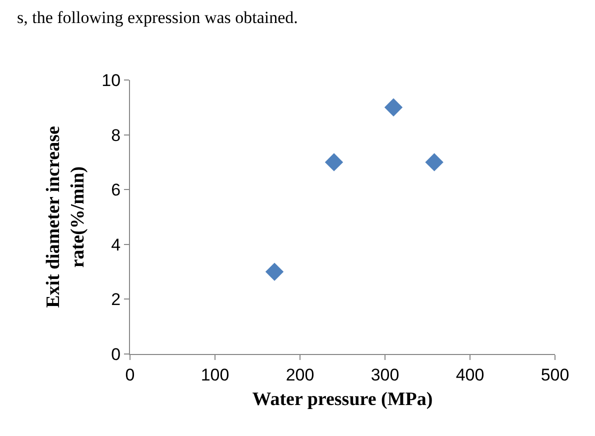 This screenshot has width=595, height=436. Describe the element at coordinates (215, 374) in the screenshot. I see `x-tick-label: 100` at that location.